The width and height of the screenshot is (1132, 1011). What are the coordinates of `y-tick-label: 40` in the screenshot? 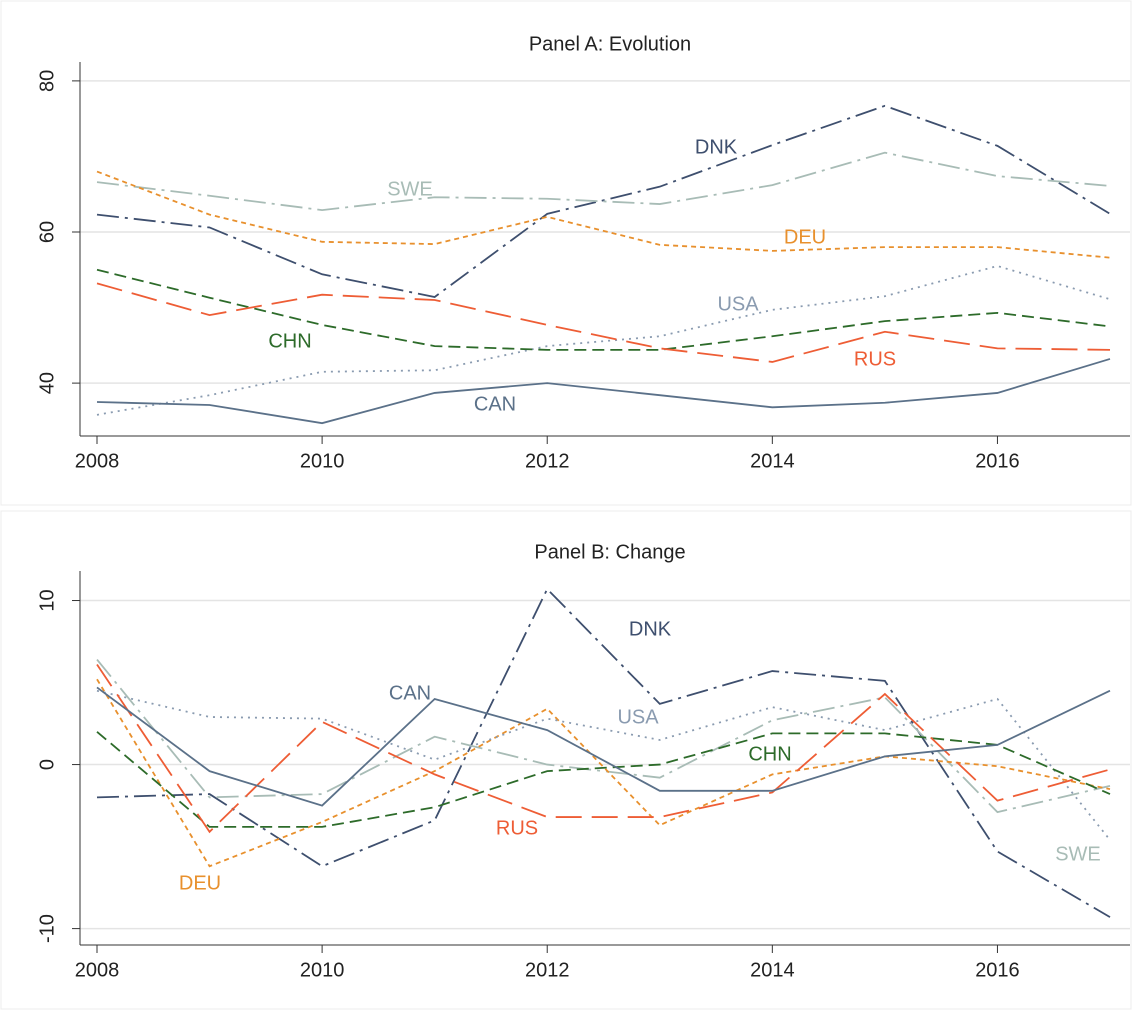 It's located at (47, 383).